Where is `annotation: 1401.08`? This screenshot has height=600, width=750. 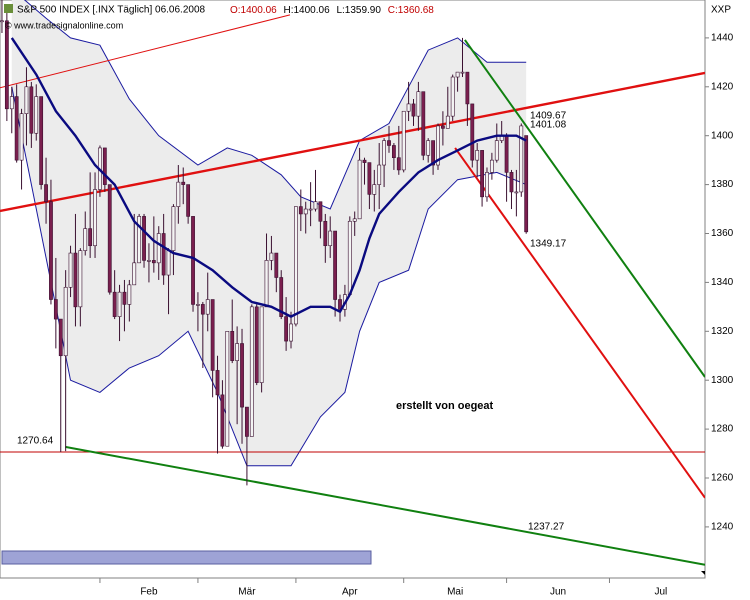
annotation: 1401.08 is located at coordinates (548, 125).